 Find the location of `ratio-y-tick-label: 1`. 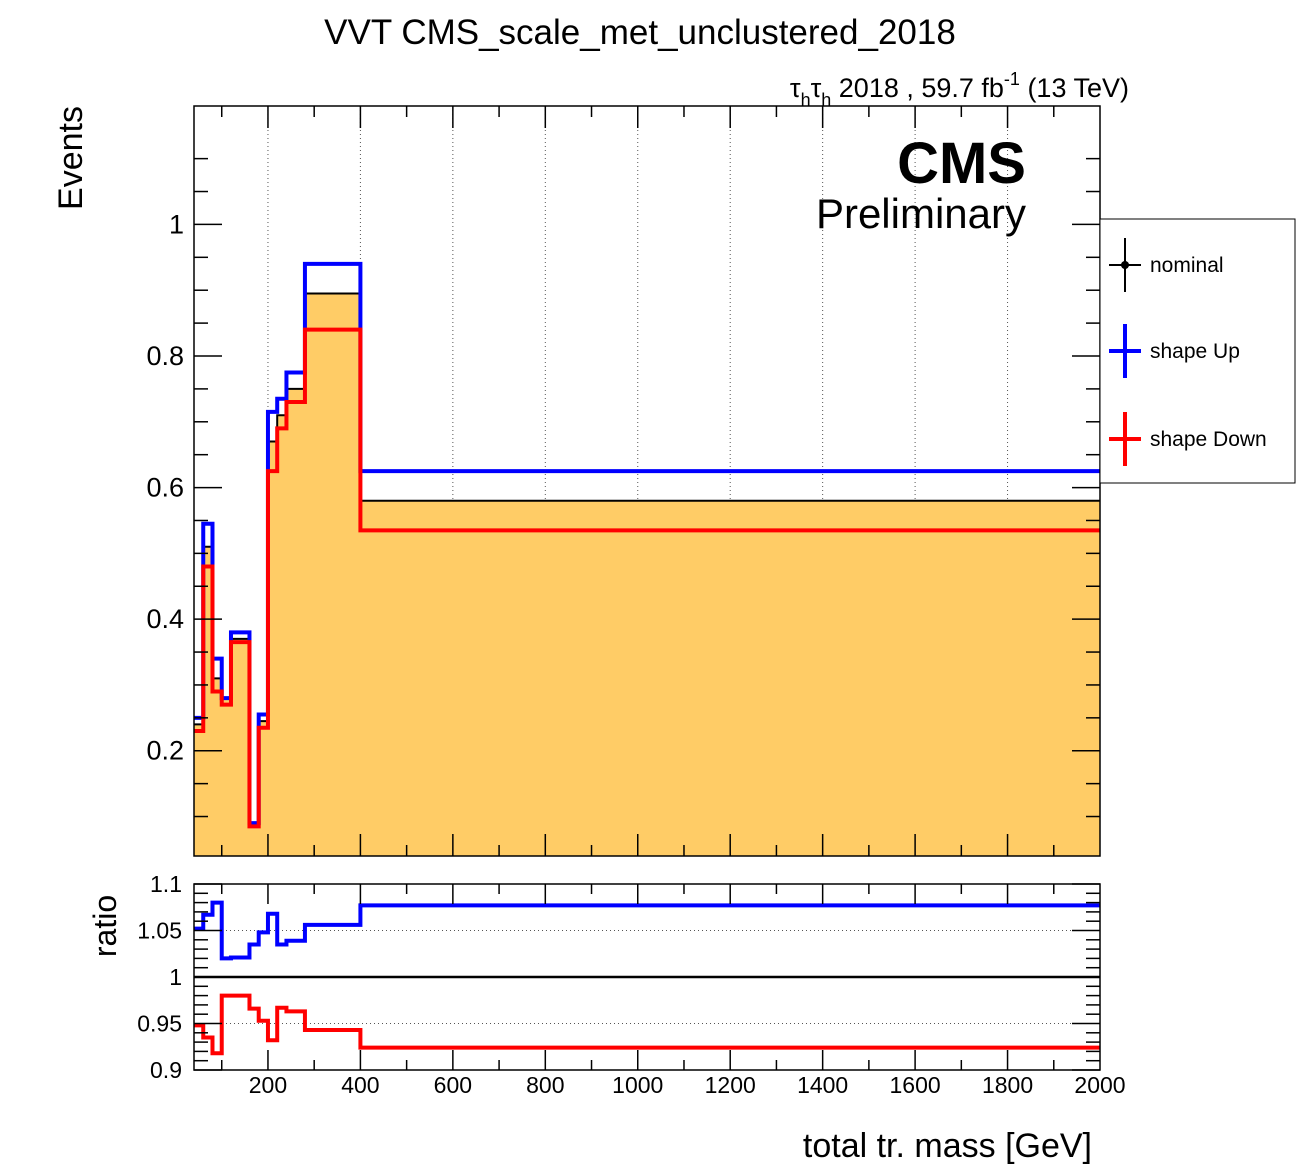

ratio-y-tick-label: 1 is located at coordinates (175, 977).